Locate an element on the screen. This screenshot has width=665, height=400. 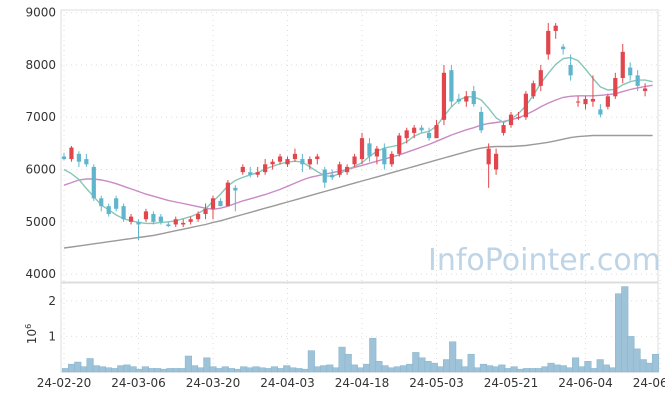
price-tick-label: 9000 is located at coordinates (40, 13).